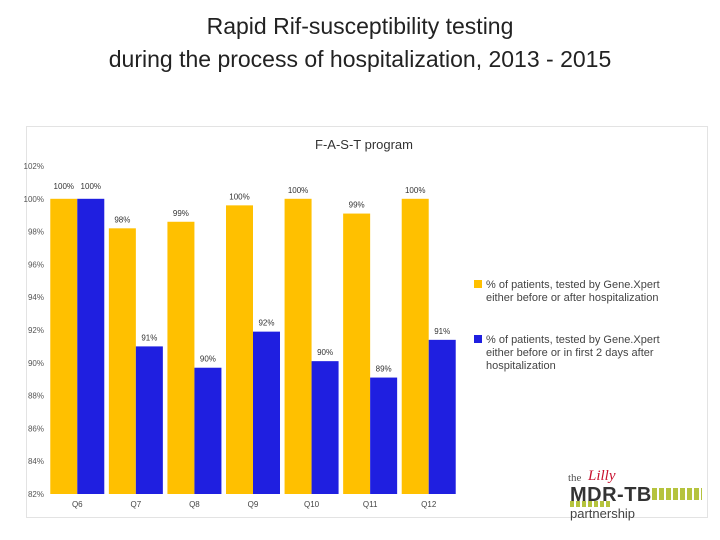 The image size is (720, 540). What do you see at coordinates (570, 353) in the screenshot?
I see `legend-label-series-2: either before or in first 2 days after` at bounding box center [570, 353].